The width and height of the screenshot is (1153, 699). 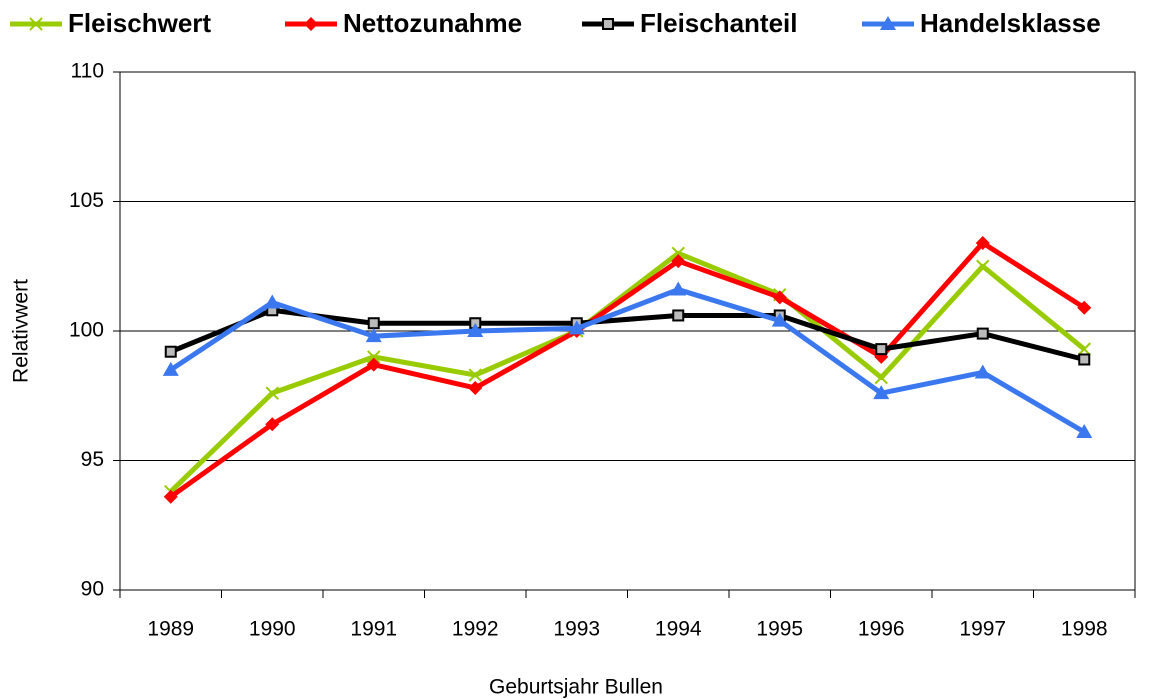 What do you see at coordinates (475, 629) in the screenshot?
I see `x-tick-label: 1992` at bounding box center [475, 629].